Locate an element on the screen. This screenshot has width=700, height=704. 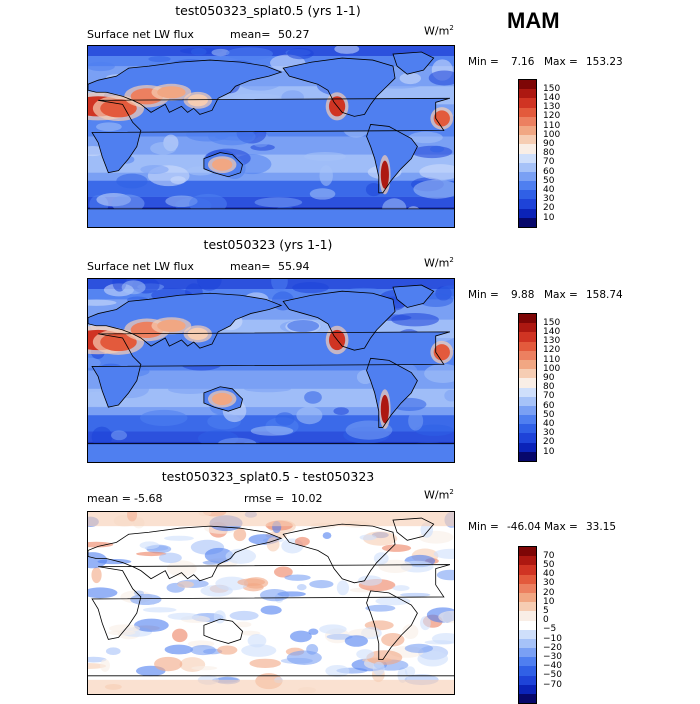
panel-2-mean-value: 55.94 is located at coordinates (294, 266).